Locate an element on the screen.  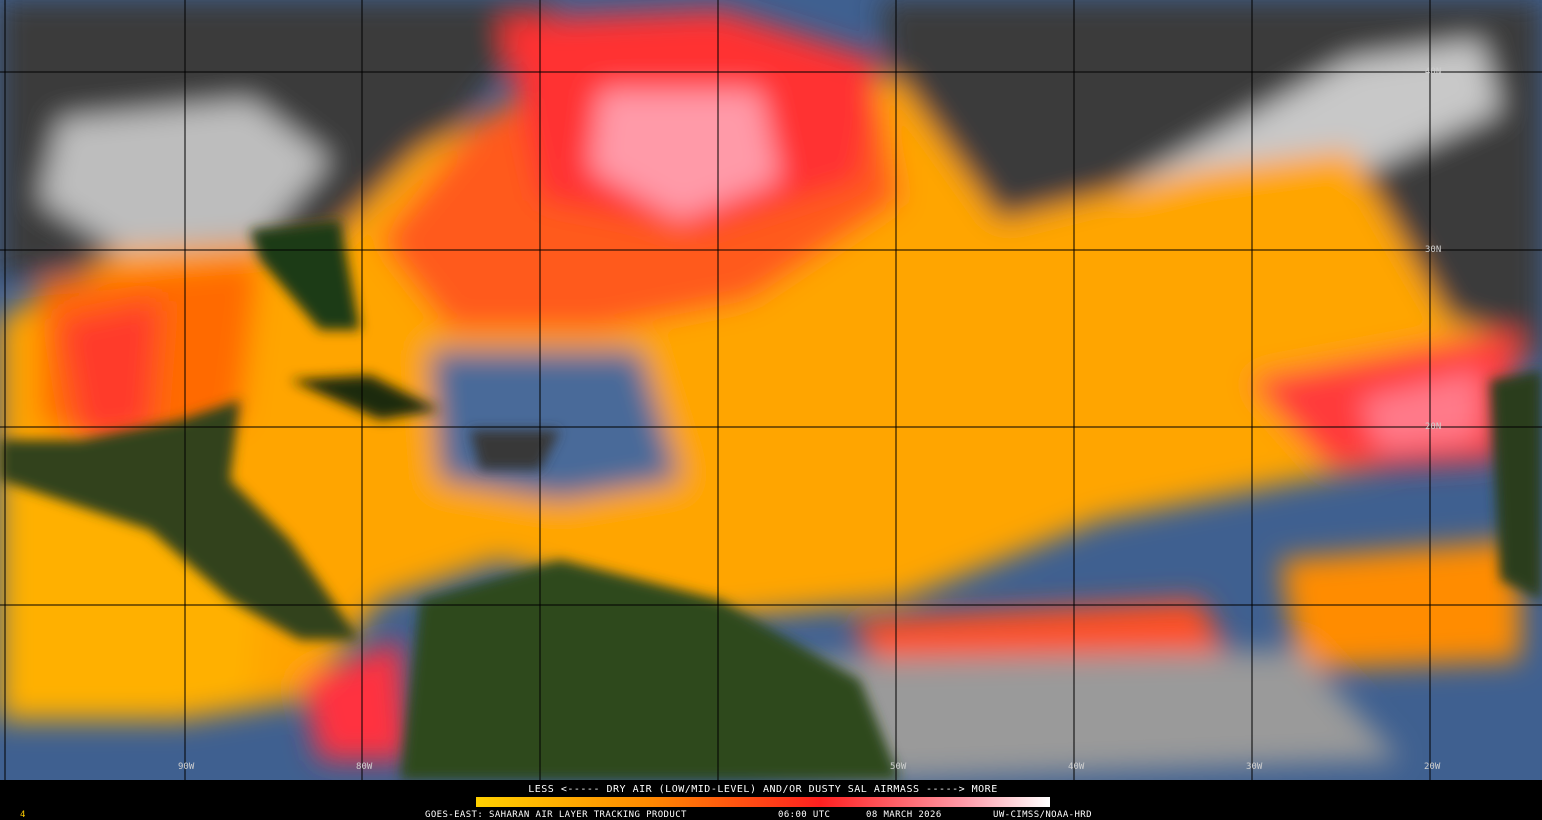
lon-label: 50W is located at coordinates (898, 767).